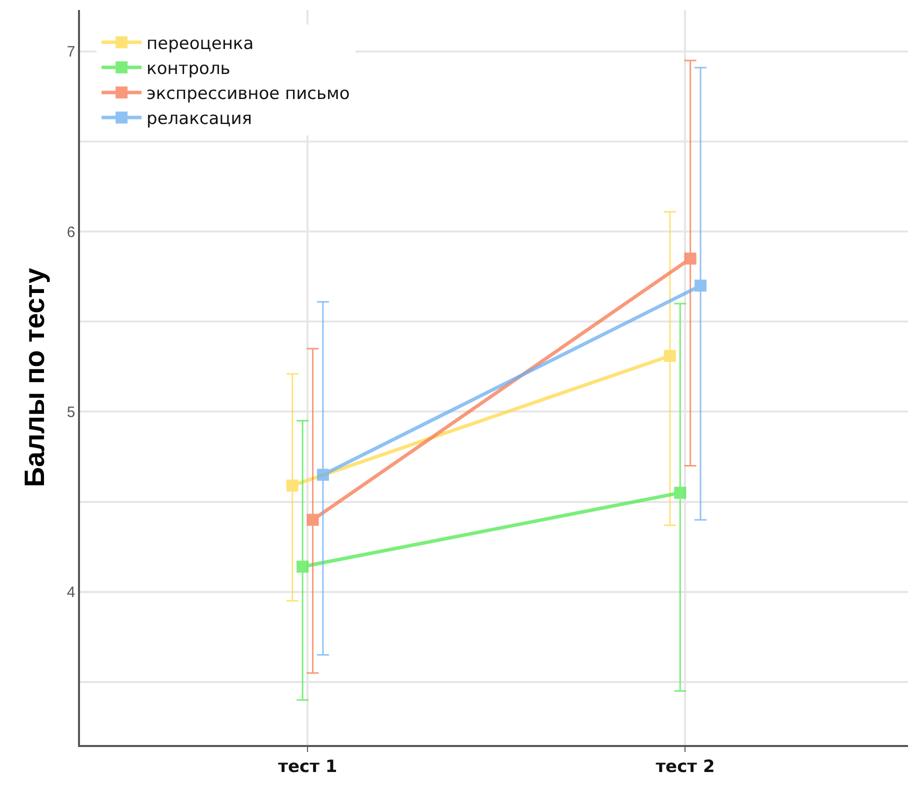 Image resolution: width=910 pixels, height=791 pixels. I want to click on legend-label: экспрессивное письмо, so click(248, 94).